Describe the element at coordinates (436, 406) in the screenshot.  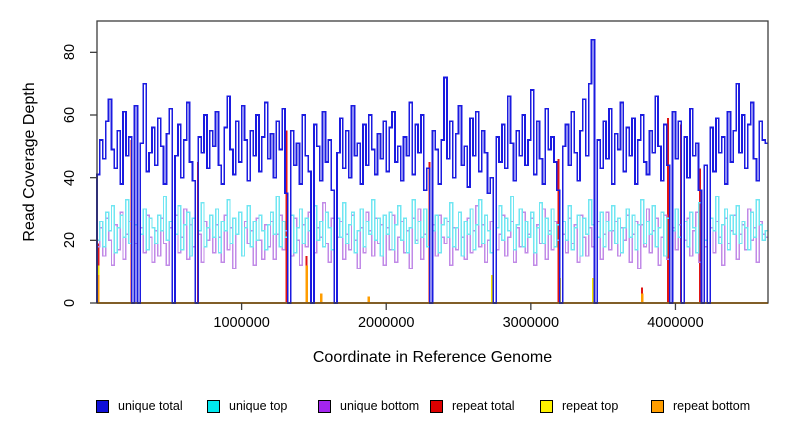
I see `legend-swatch-repeat-total` at that location.